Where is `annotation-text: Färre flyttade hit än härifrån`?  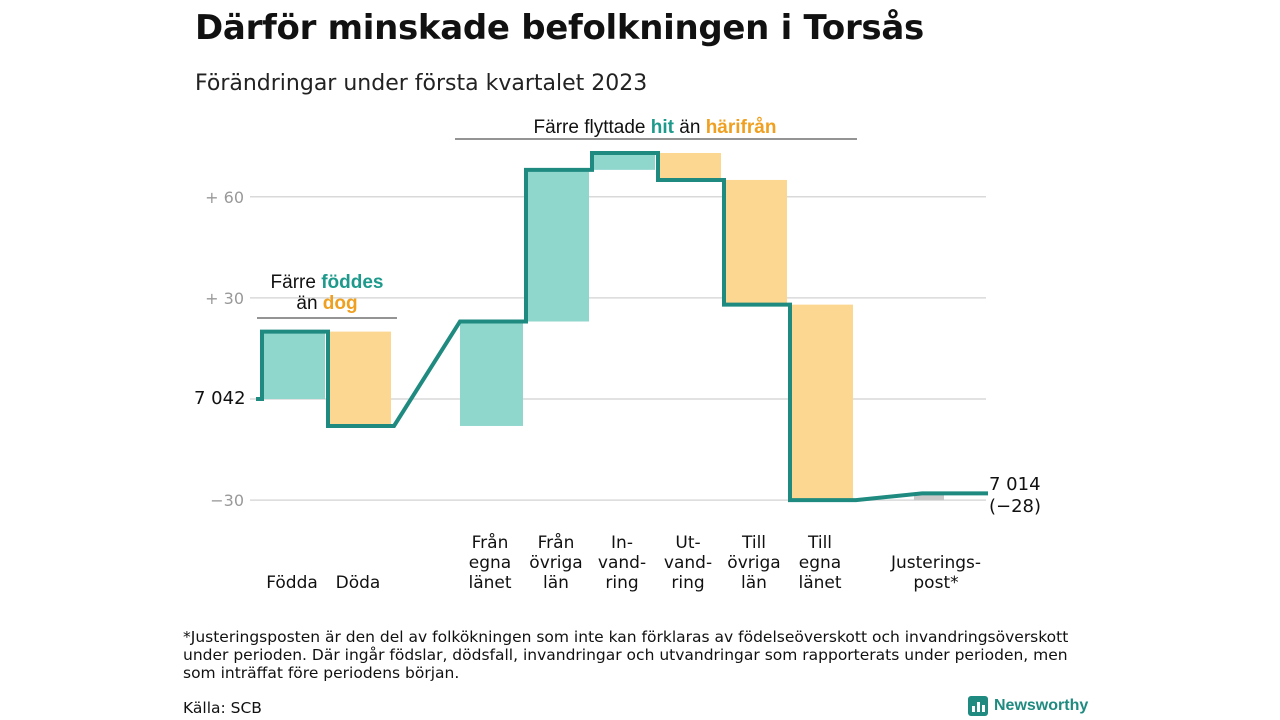 annotation-text: Färre flyttade hit än härifrån is located at coordinates (655, 127).